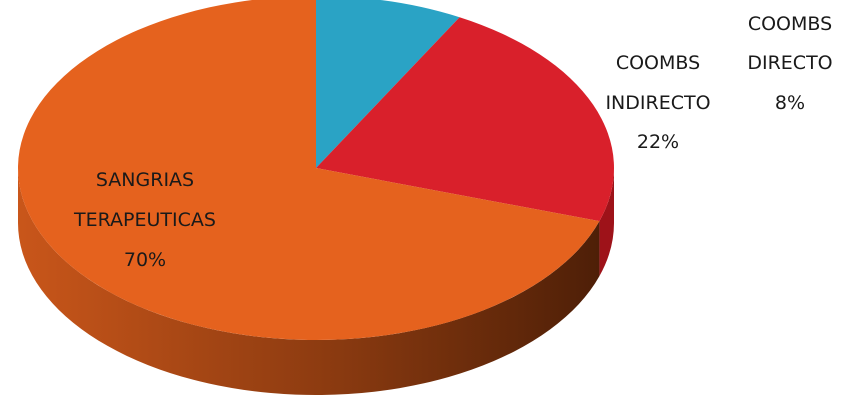  I want to click on slice-label-line: SANGRIAS, so click(145, 180).